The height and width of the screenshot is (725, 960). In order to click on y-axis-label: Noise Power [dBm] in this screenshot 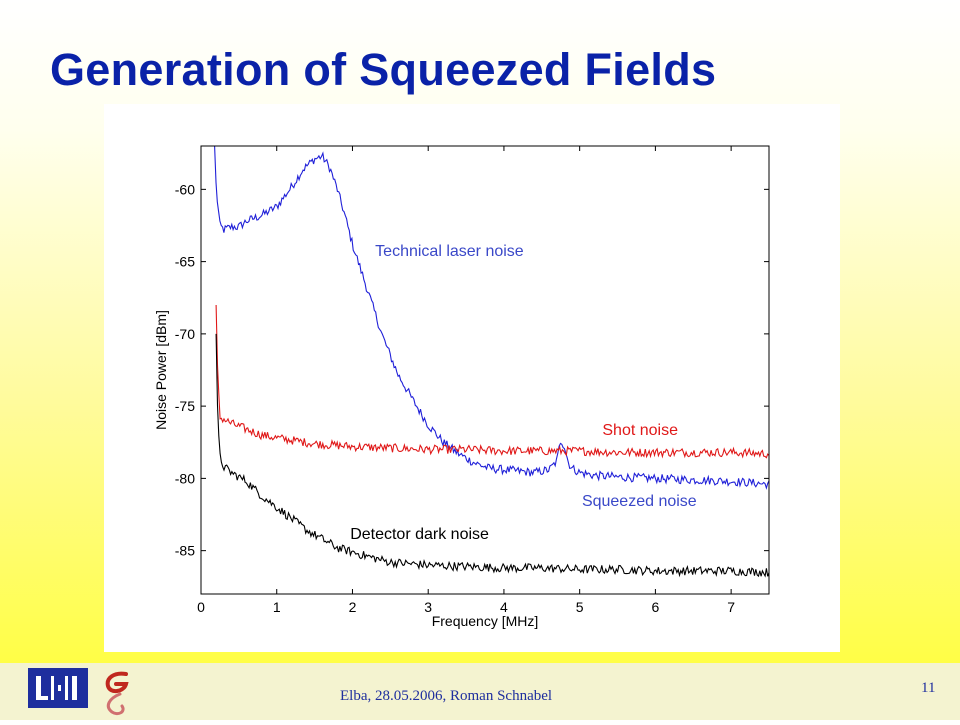, I will do `click(161, 370)`.